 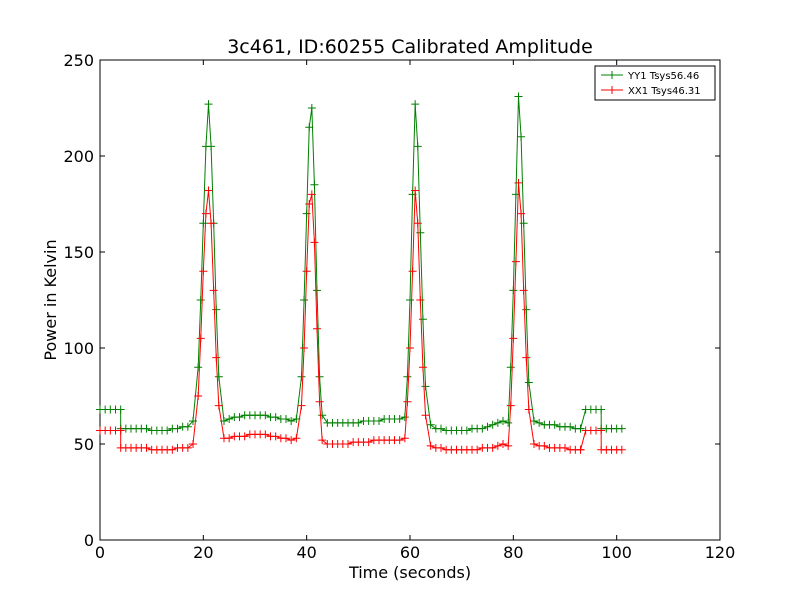 I want to click on legend-entry-1: XX1 Tsys46.31, so click(x=651, y=91).